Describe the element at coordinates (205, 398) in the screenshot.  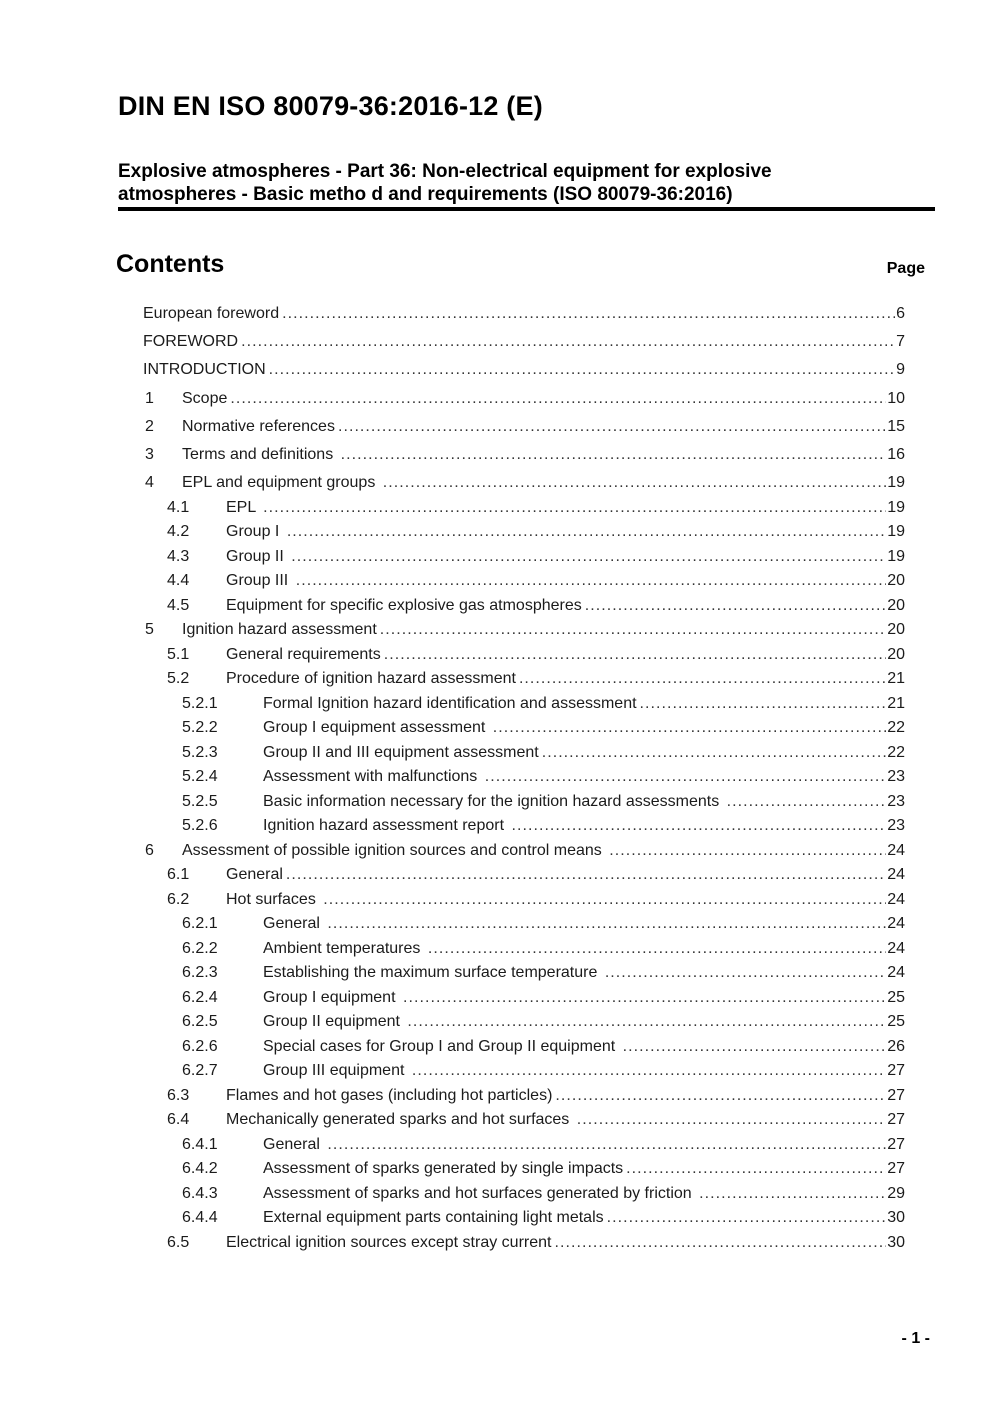
I see `toc-entry-label: Scope` at that location.